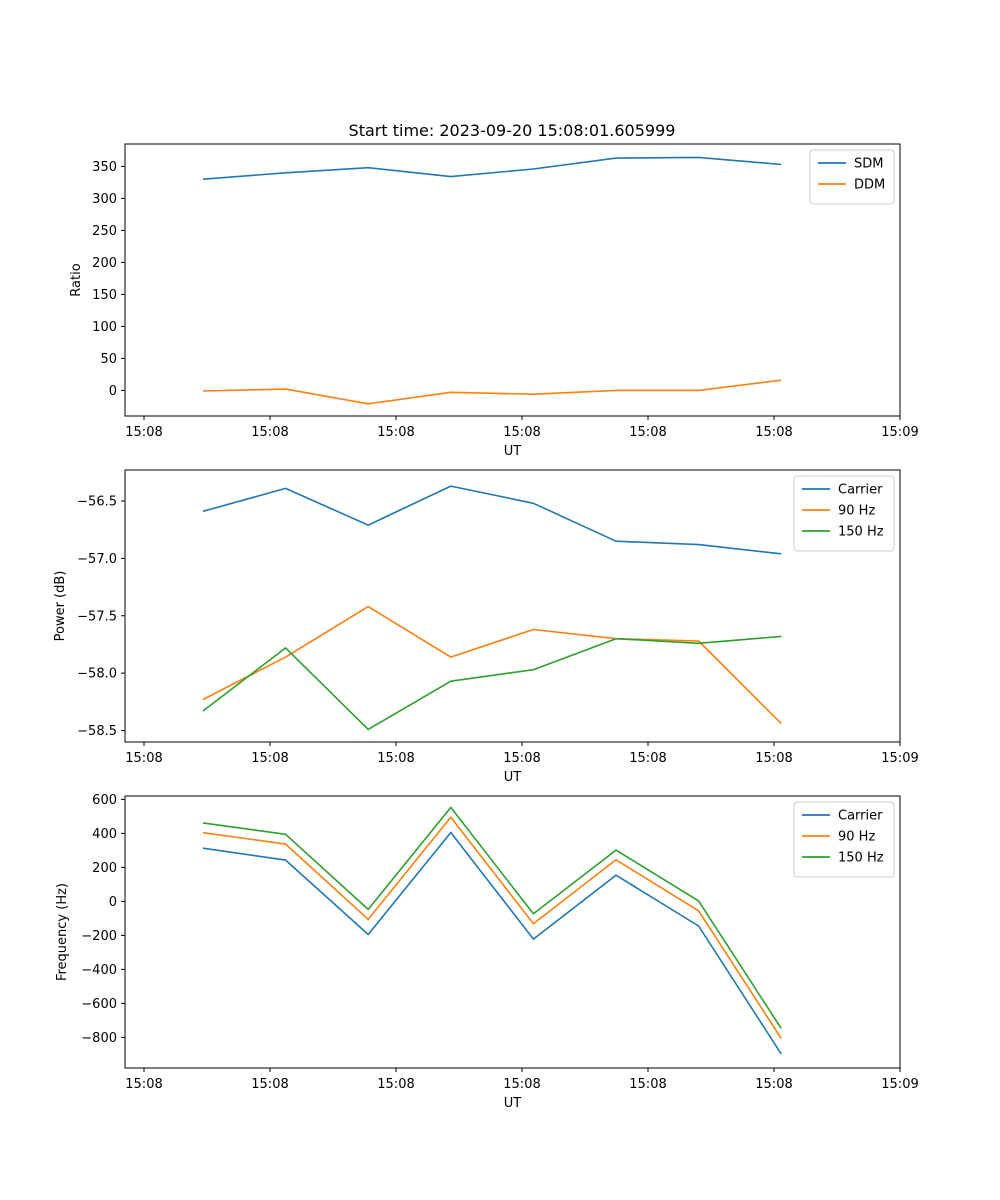  What do you see at coordinates (492, 392) in the screenshot?
I see `series-line-ddm` at bounding box center [492, 392].